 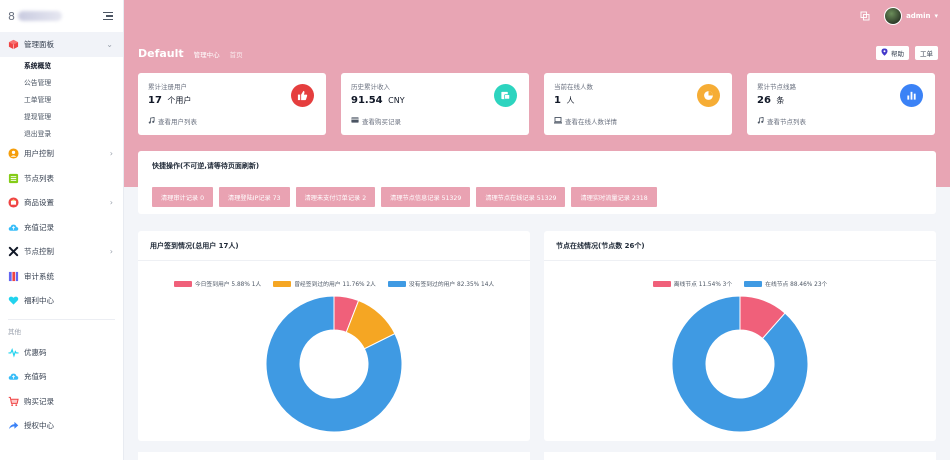 What do you see at coordinates (38, 117) in the screenshot?
I see `submenu-item-withdrawals: 提现管理` at bounding box center [38, 117].